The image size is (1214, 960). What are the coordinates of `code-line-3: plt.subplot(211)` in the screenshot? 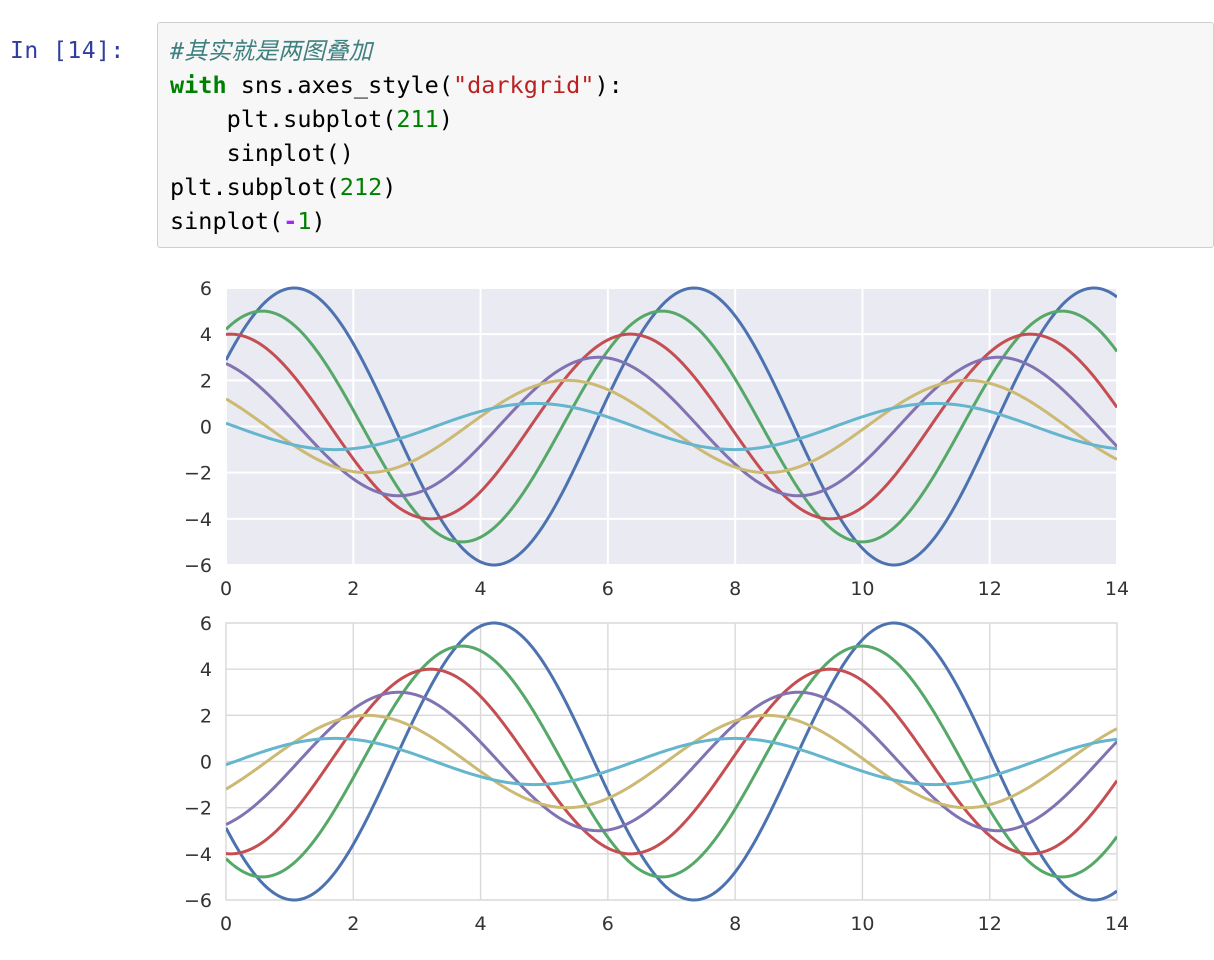 It's located at (396, 119).